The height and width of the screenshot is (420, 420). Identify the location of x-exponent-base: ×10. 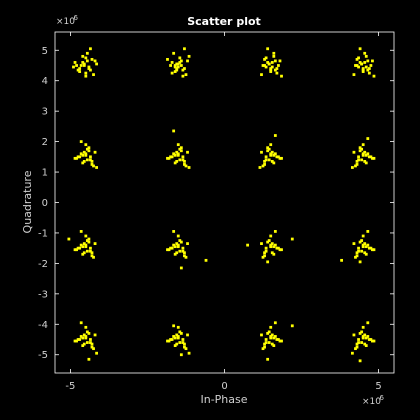
(371, 402).